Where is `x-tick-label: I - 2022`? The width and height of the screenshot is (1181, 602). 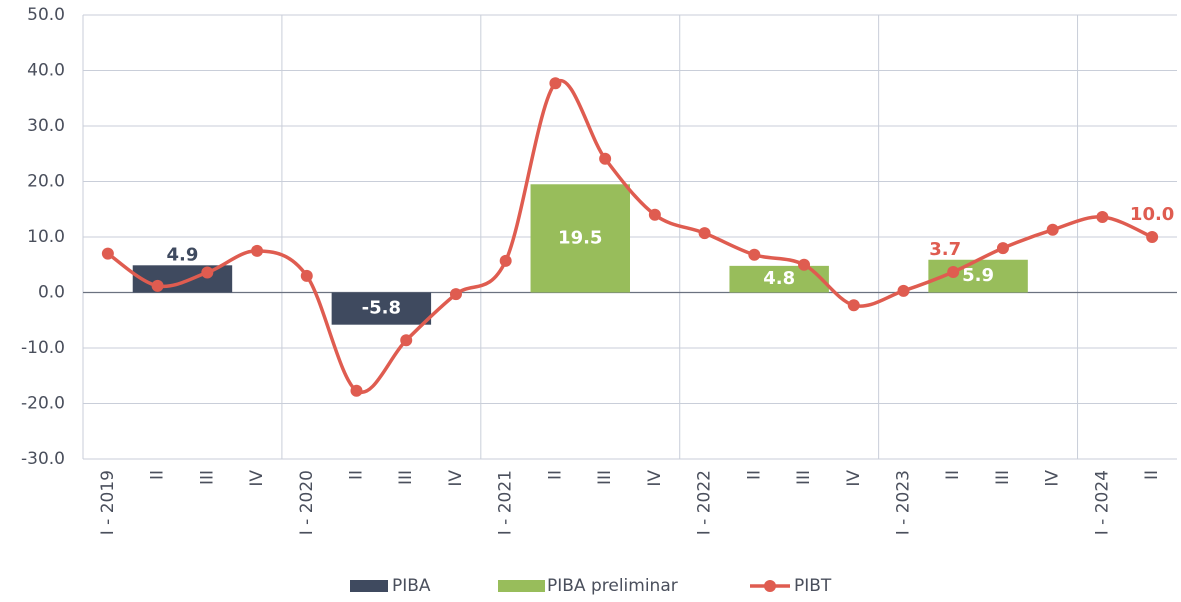 x-tick-label: I - 2022 is located at coordinates (705, 502).